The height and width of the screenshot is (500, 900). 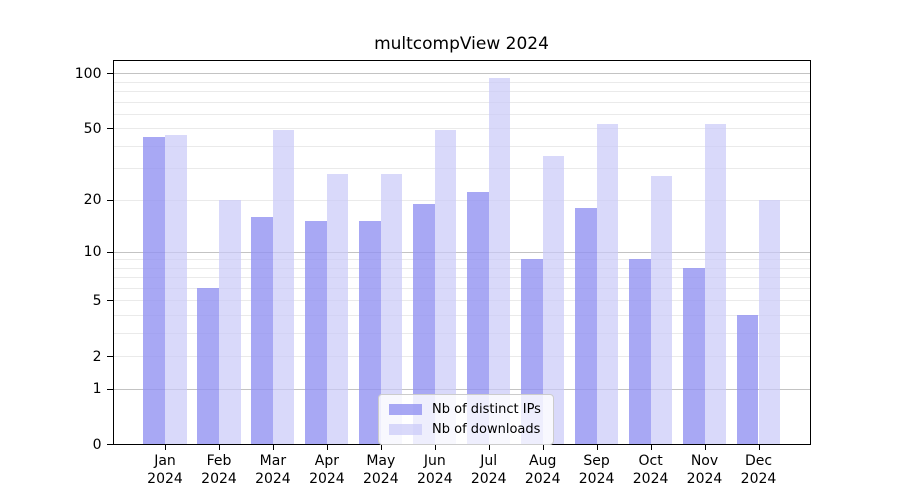 What do you see at coordinates (486, 409) in the screenshot?
I see `legend-label-distinct-ips: Nb of distinct IPs` at bounding box center [486, 409].